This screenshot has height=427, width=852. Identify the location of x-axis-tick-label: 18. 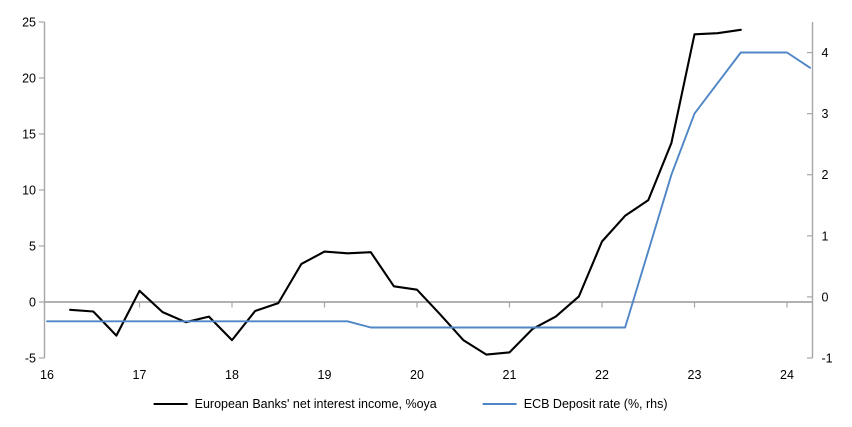
(232, 375).